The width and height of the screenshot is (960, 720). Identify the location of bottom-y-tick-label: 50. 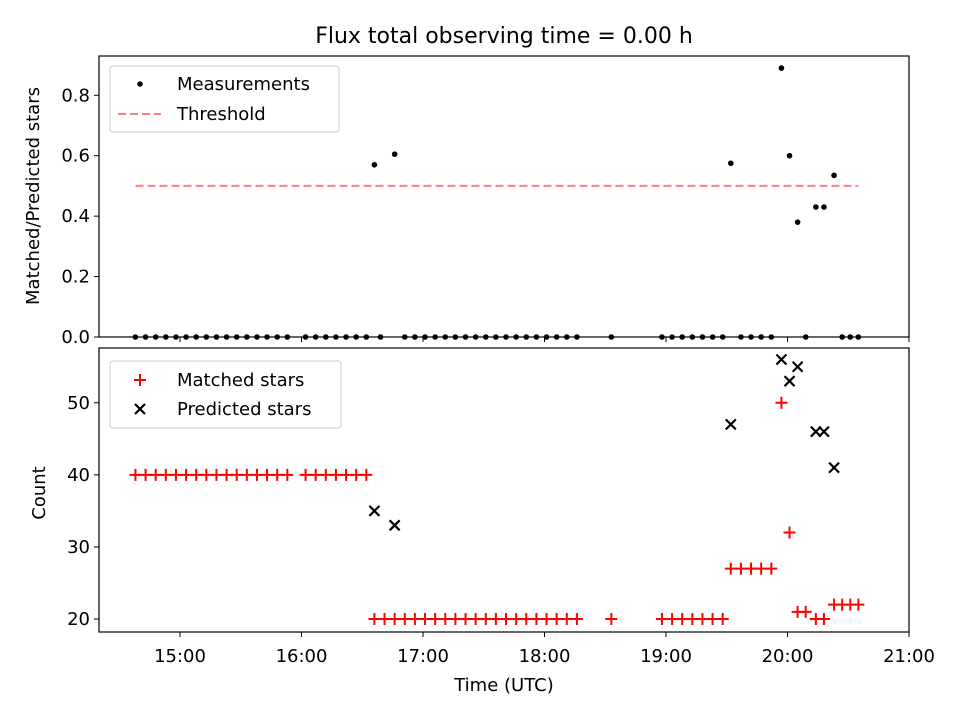
(78, 403).